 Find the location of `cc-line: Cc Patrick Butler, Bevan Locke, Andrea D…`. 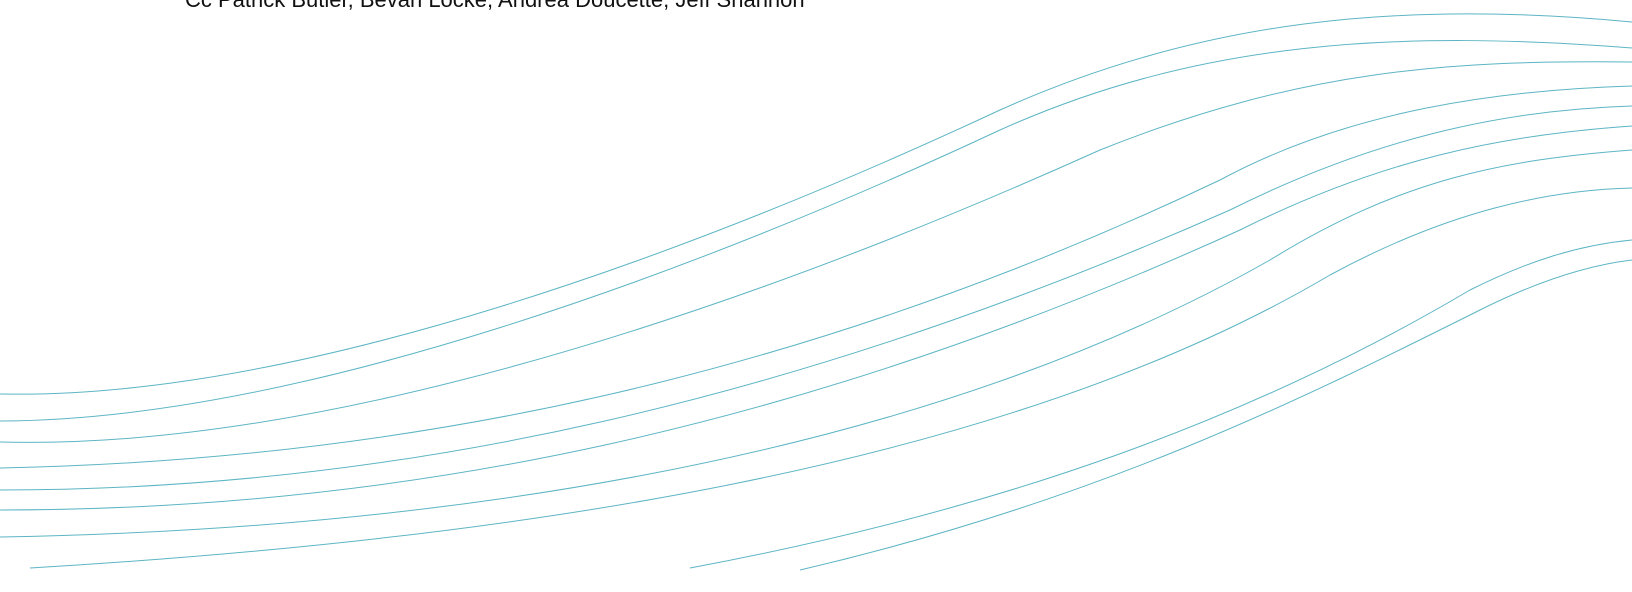

cc-line: Cc Patrick Butler, Bevan Locke, Andrea D… is located at coordinates (495, 6).